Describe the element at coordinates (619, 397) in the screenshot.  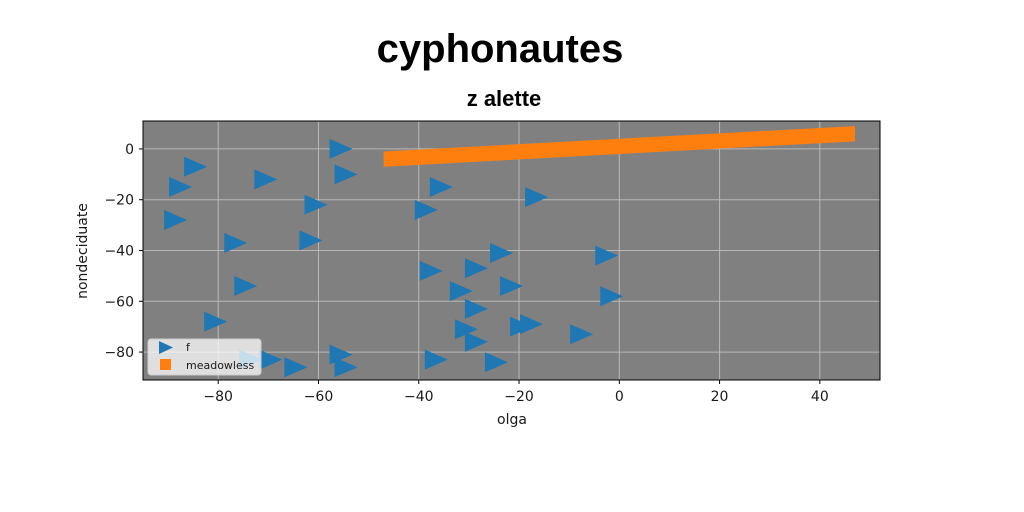
I see `x-tick-label: 0` at that location.